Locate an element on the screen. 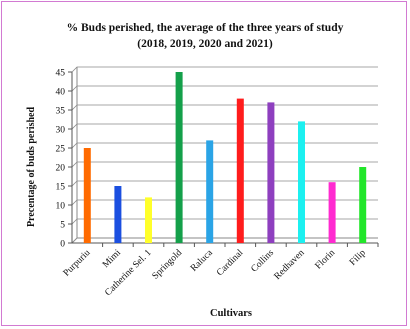  y-tick-label: 25 is located at coordinates (61, 150).